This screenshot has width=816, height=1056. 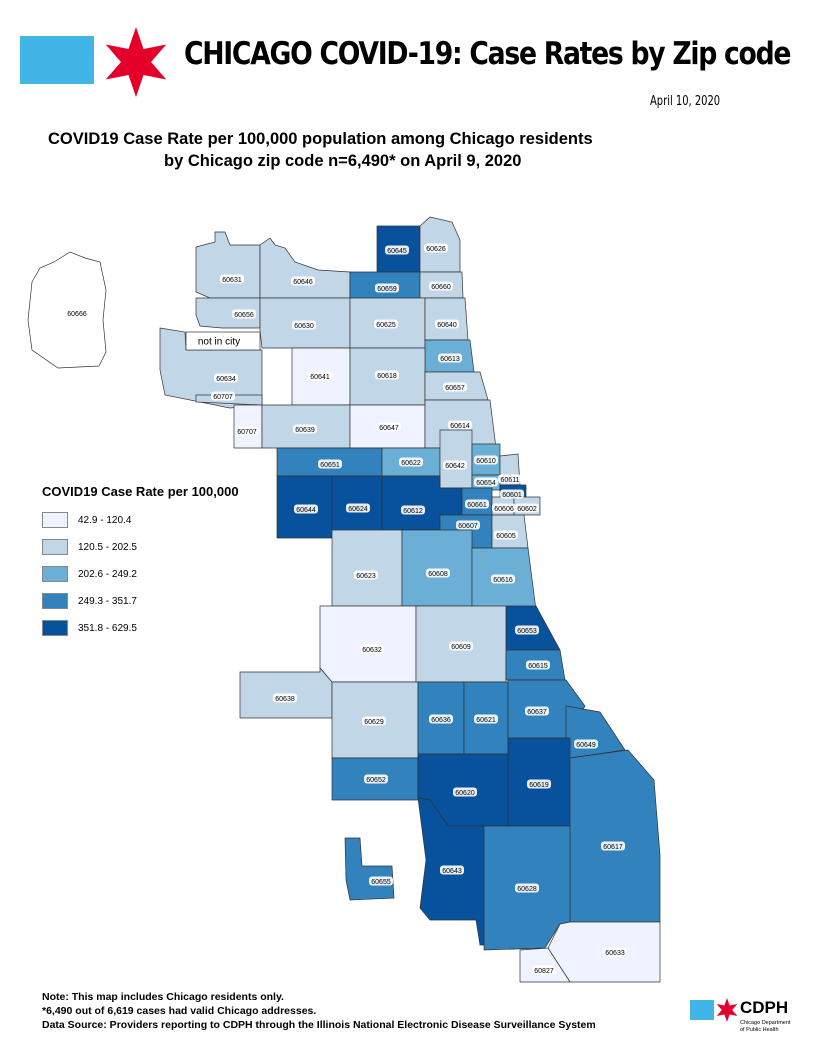 What do you see at coordinates (136, 62) in the screenshot?
I see `star-shape` at bounding box center [136, 62].